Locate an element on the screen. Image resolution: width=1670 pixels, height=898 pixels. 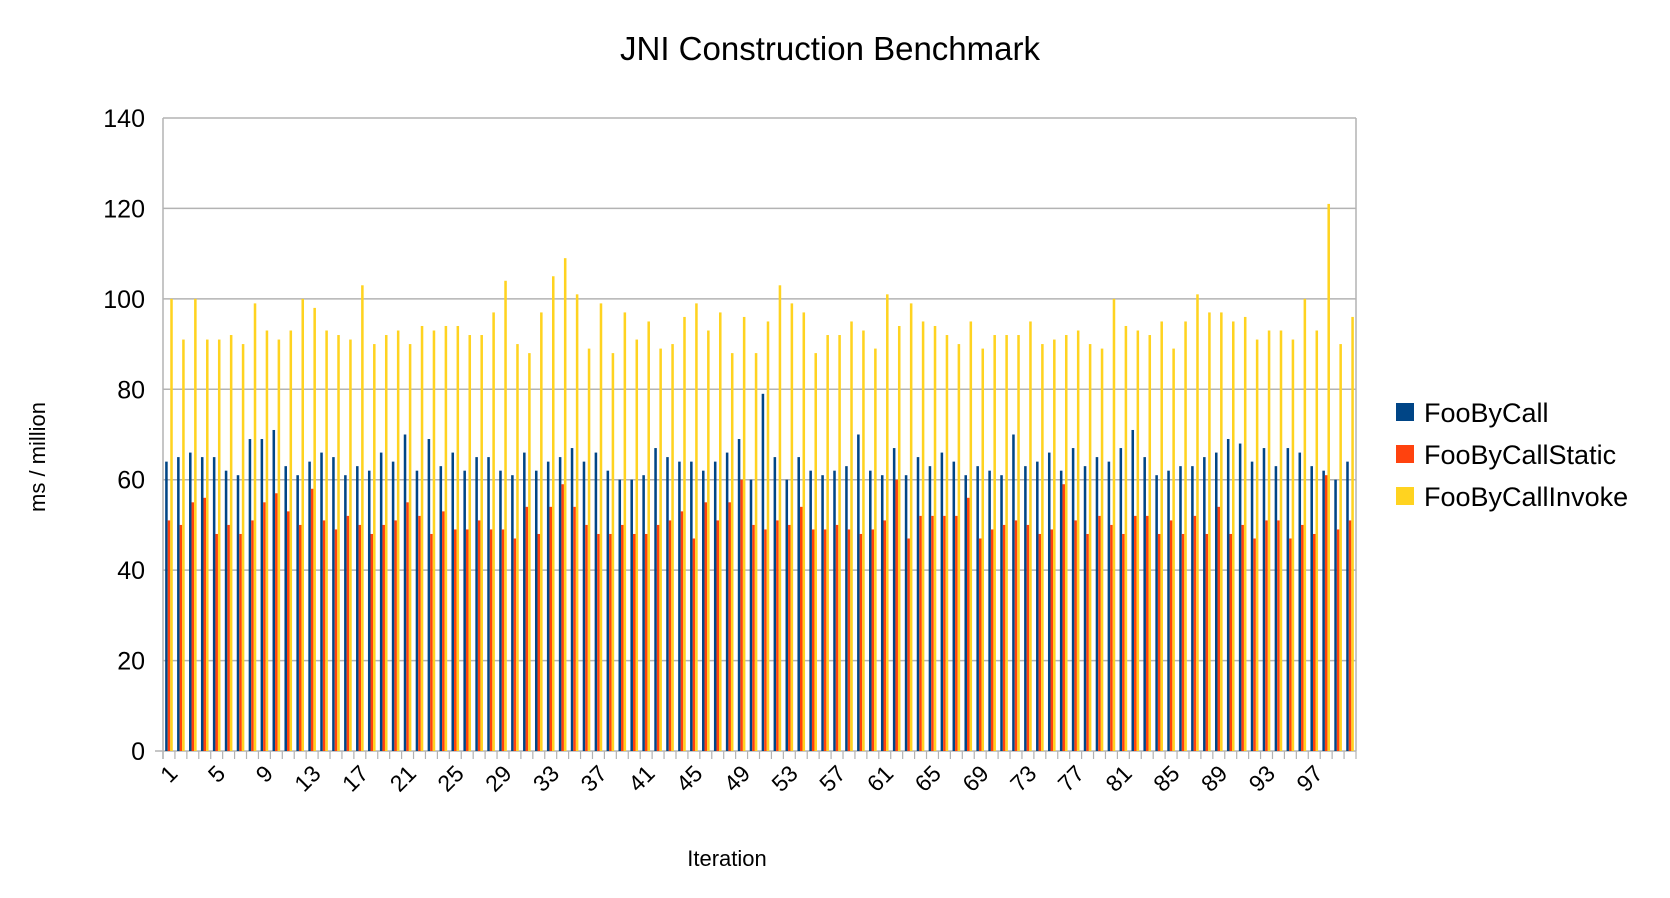
y-tick-label-5: 100 is located at coordinates (124, 300).